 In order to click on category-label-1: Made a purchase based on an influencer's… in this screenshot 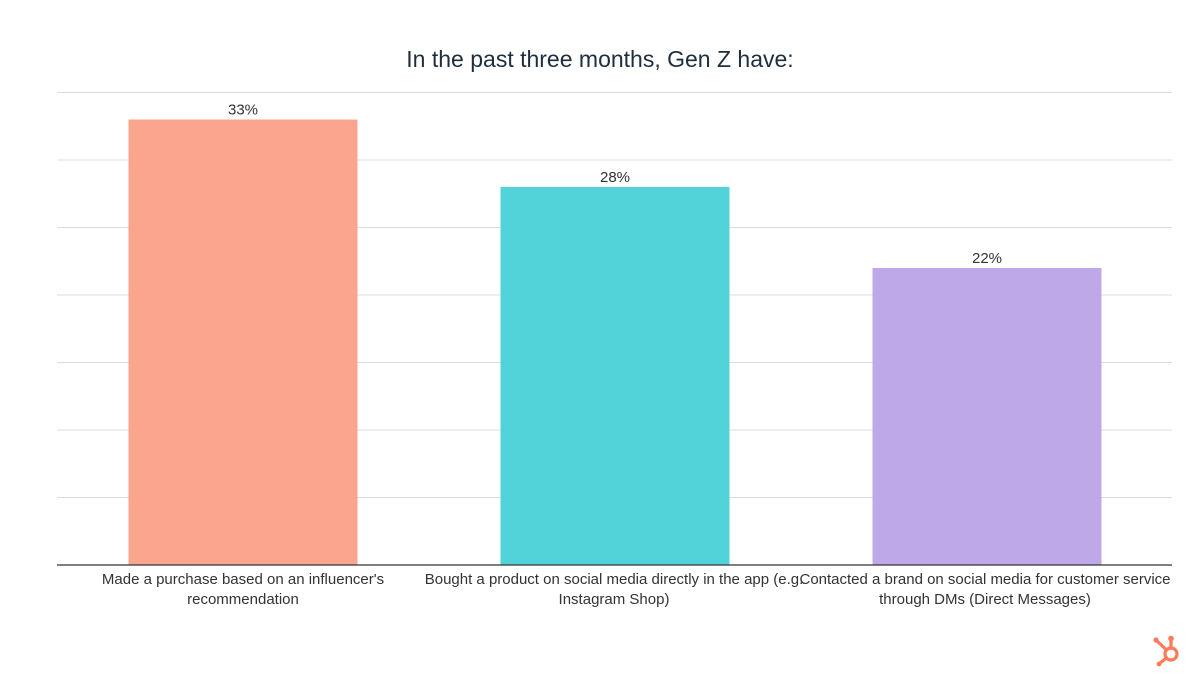, I will do `click(243, 589)`.